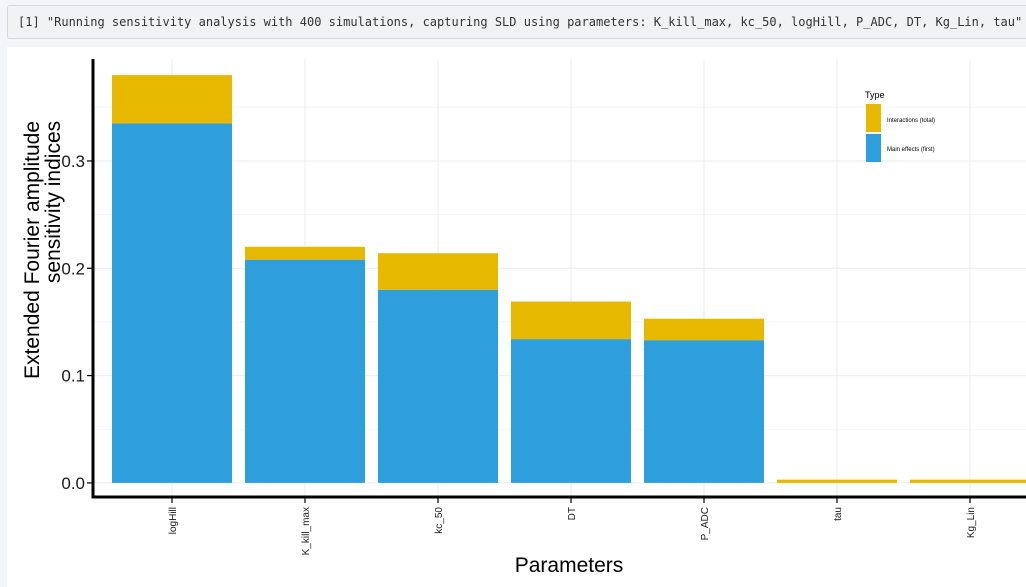 This screenshot has width=1026, height=587. I want to click on bar-interactions-P_ADC, so click(704, 329).